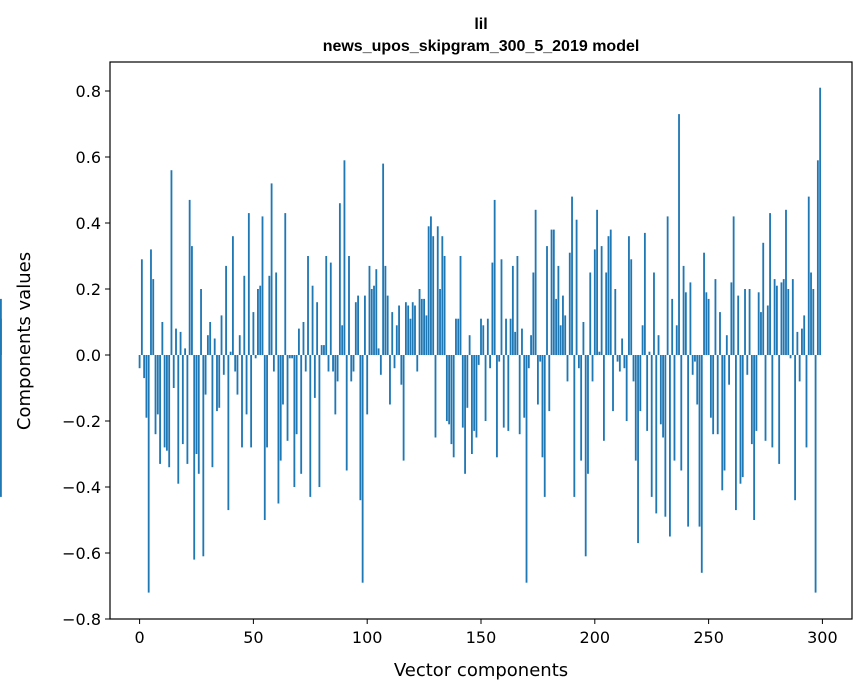 The height and width of the screenshot is (696, 867). What do you see at coordinates (88, 91) in the screenshot?
I see `y-tick-label: 0.8` at bounding box center [88, 91].